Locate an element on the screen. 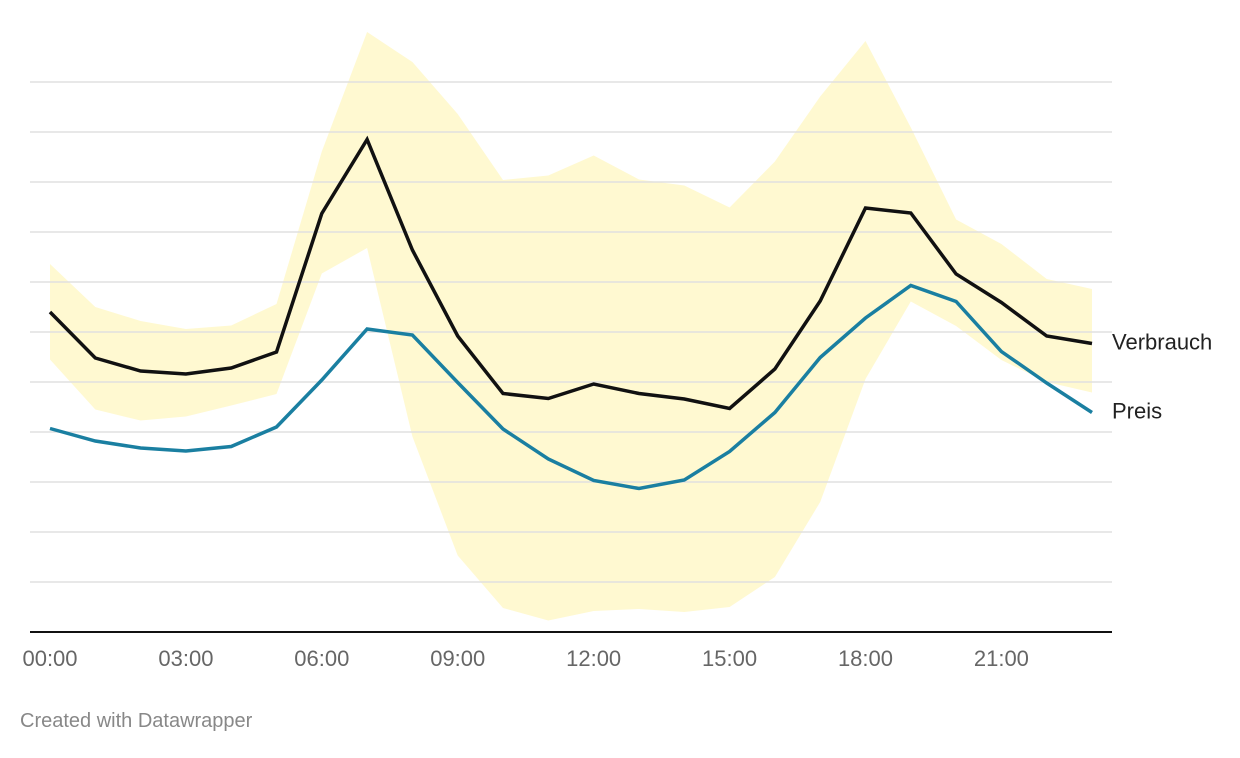 This screenshot has width=1240, height=758. series-label-preis: Preis is located at coordinates (1137, 410).